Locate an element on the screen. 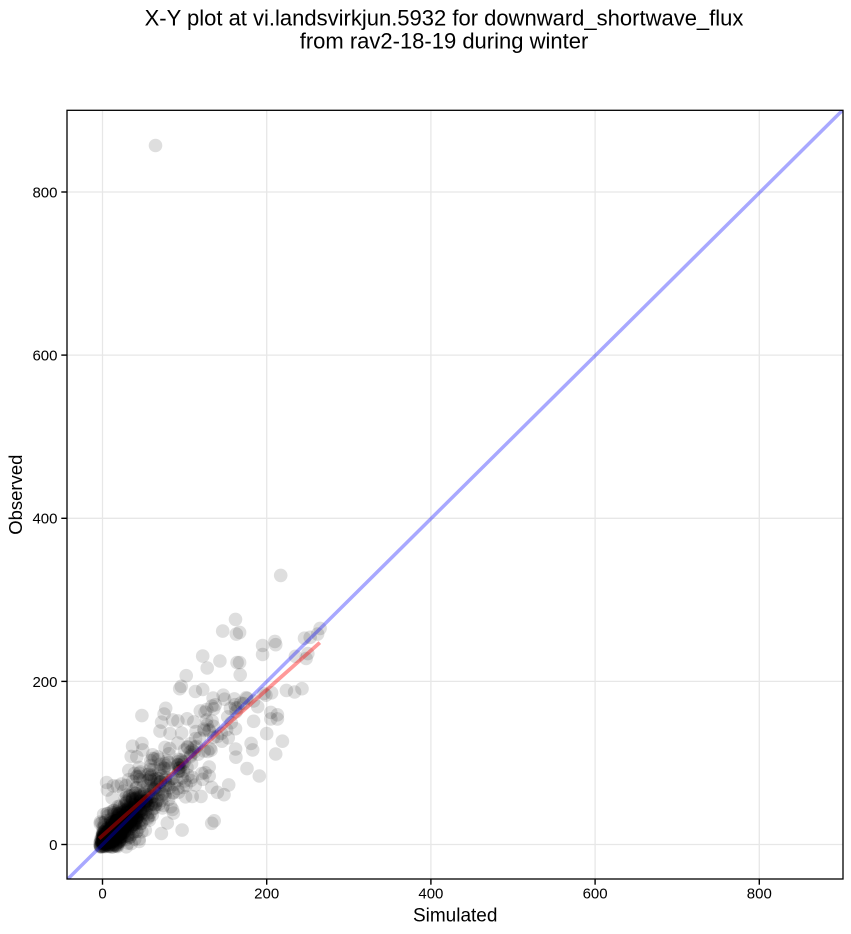 This screenshot has width=851, height=934. svg-text: Simulated is located at coordinates (455, 915).